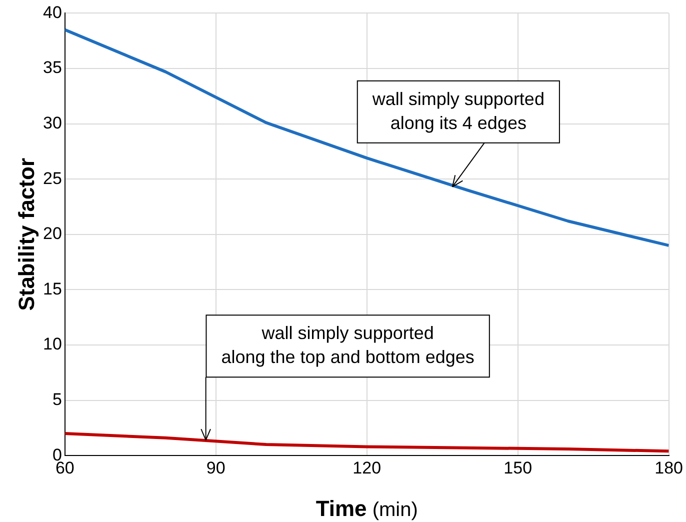  What do you see at coordinates (52, 344) in the screenshot?
I see `y-tick-label: 10` at bounding box center [52, 344].